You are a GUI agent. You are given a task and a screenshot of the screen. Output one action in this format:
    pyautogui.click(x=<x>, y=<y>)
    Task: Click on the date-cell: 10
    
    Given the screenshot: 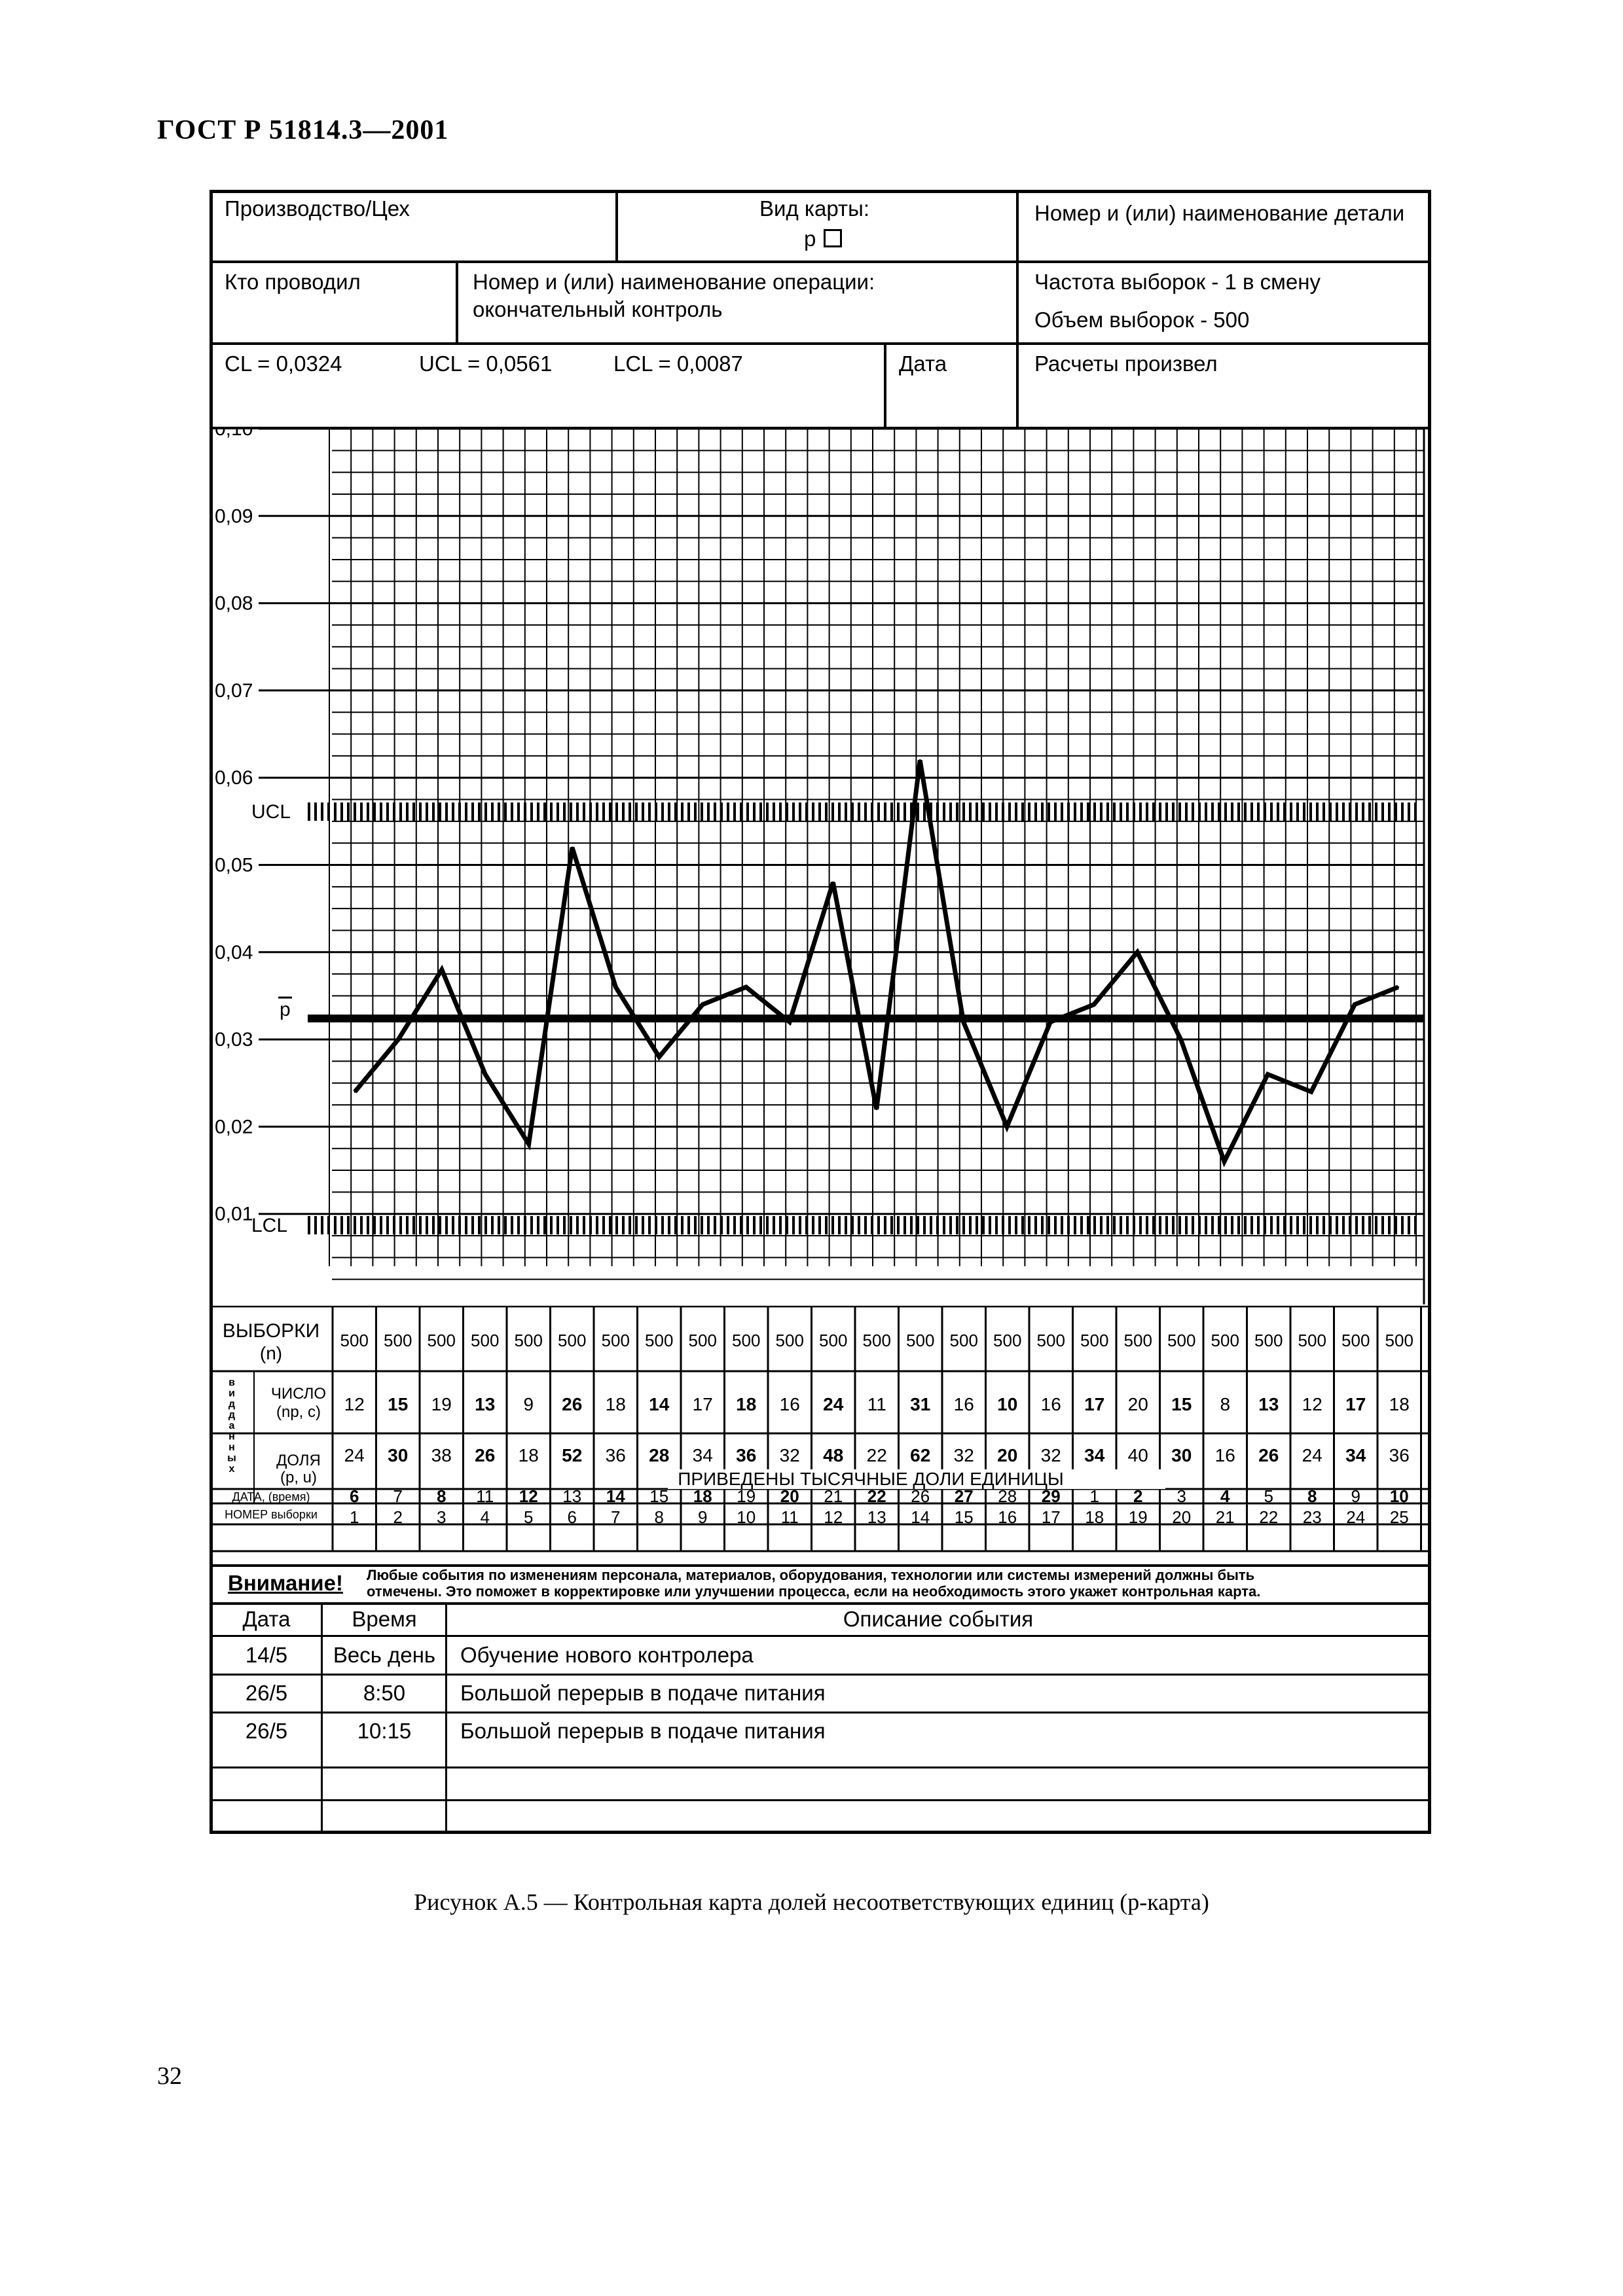 What is the action you would take?
    pyautogui.click(x=1399, y=1496)
    